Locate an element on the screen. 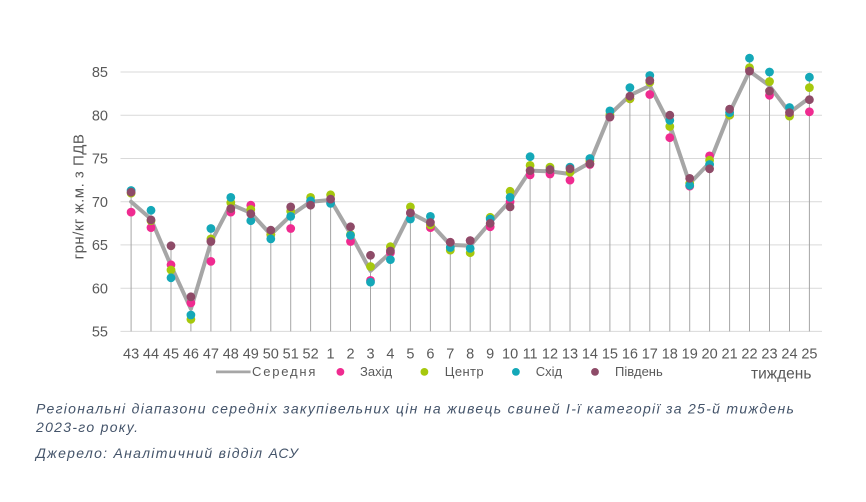 This screenshot has height=502, width=866. svg-text: 3 is located at coordinates (370, 355).